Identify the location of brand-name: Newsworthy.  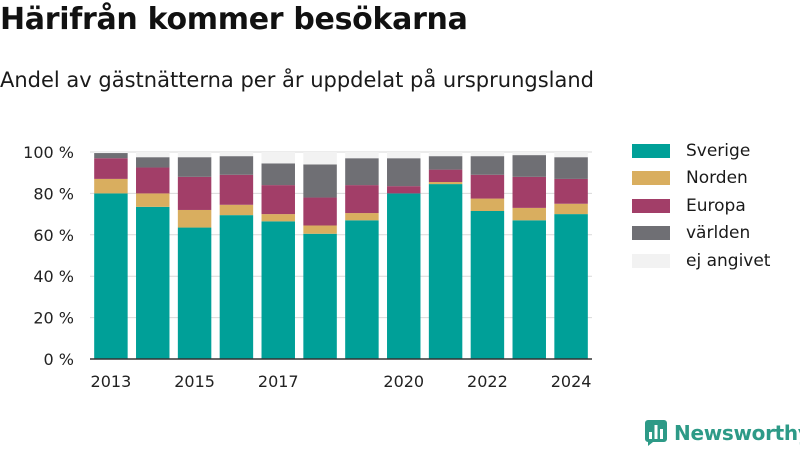
(737, 433).